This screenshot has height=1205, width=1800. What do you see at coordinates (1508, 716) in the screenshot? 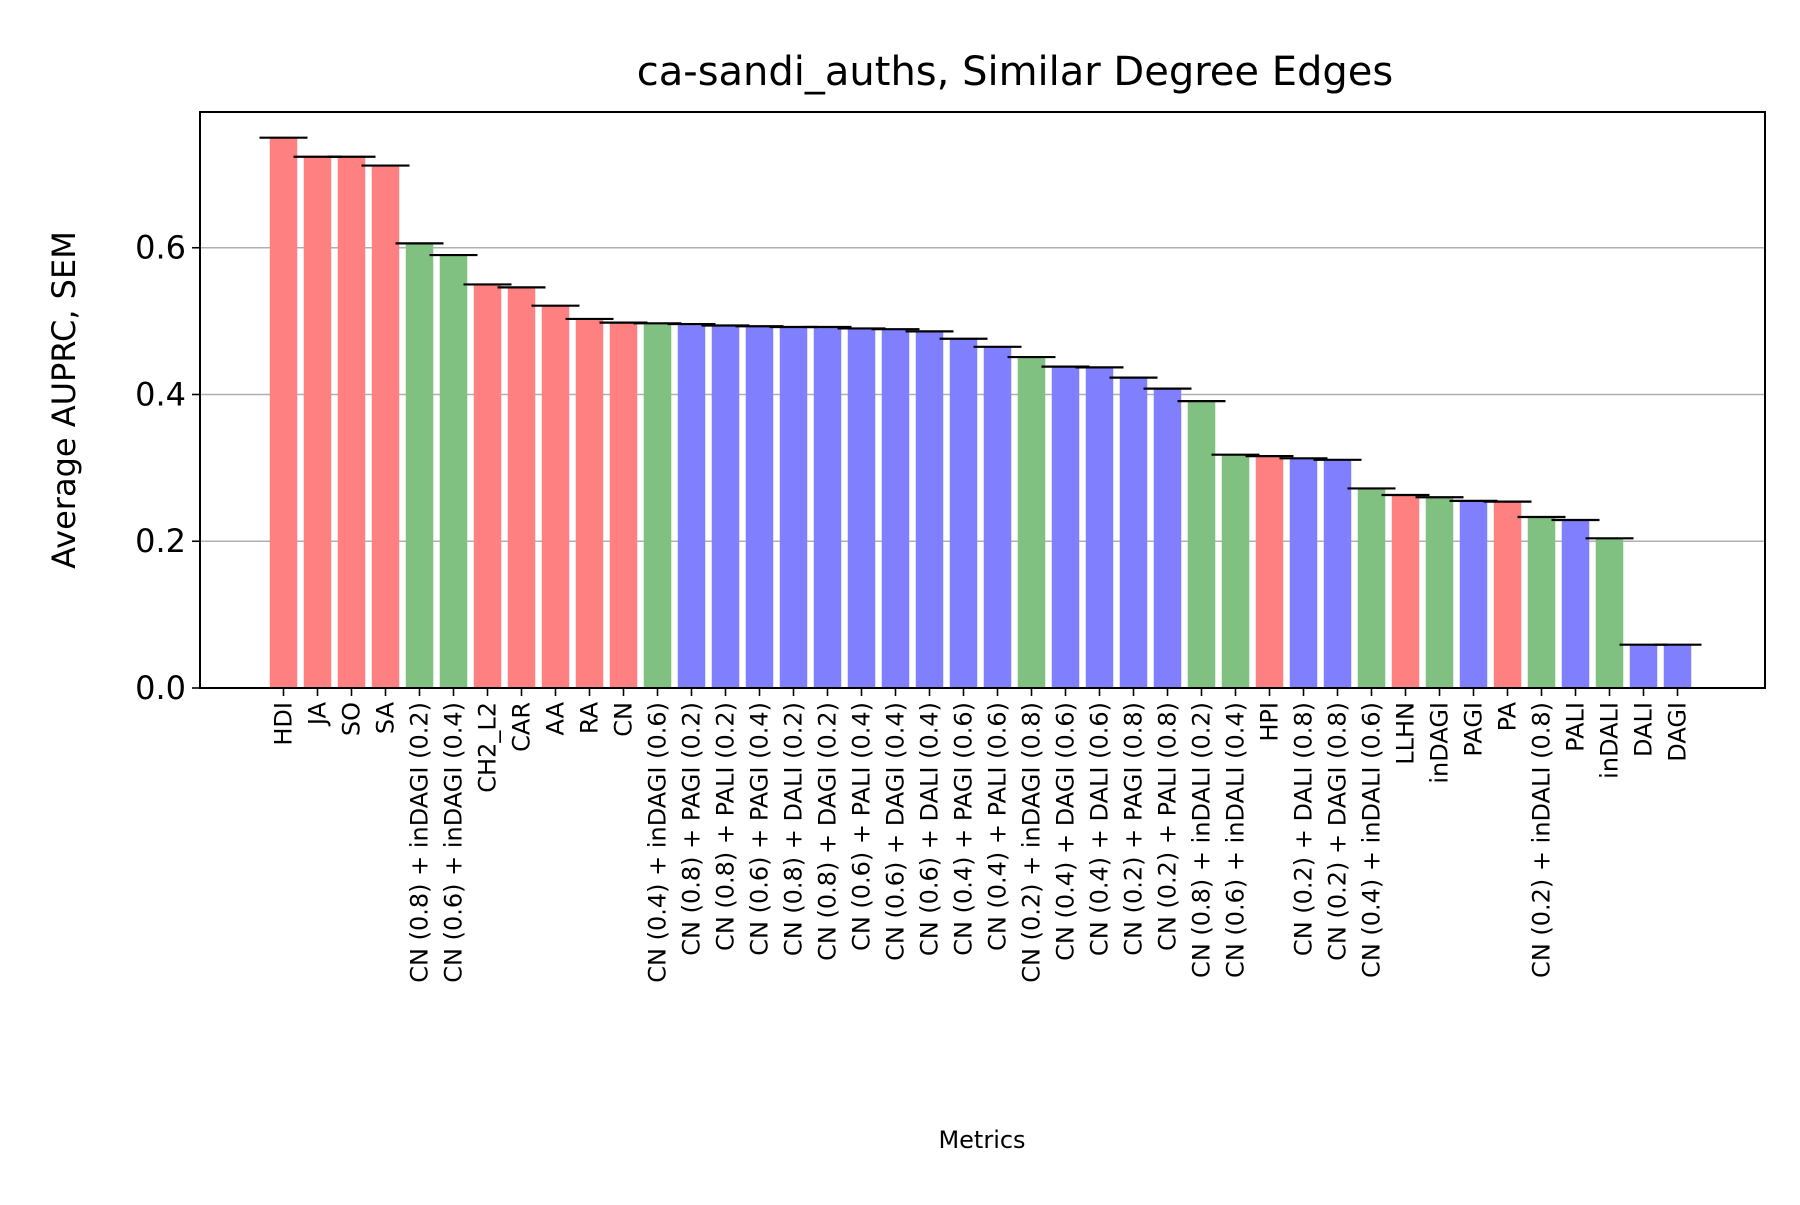
I see `x-tick-label: PA` at bounding box center [1508, 716].